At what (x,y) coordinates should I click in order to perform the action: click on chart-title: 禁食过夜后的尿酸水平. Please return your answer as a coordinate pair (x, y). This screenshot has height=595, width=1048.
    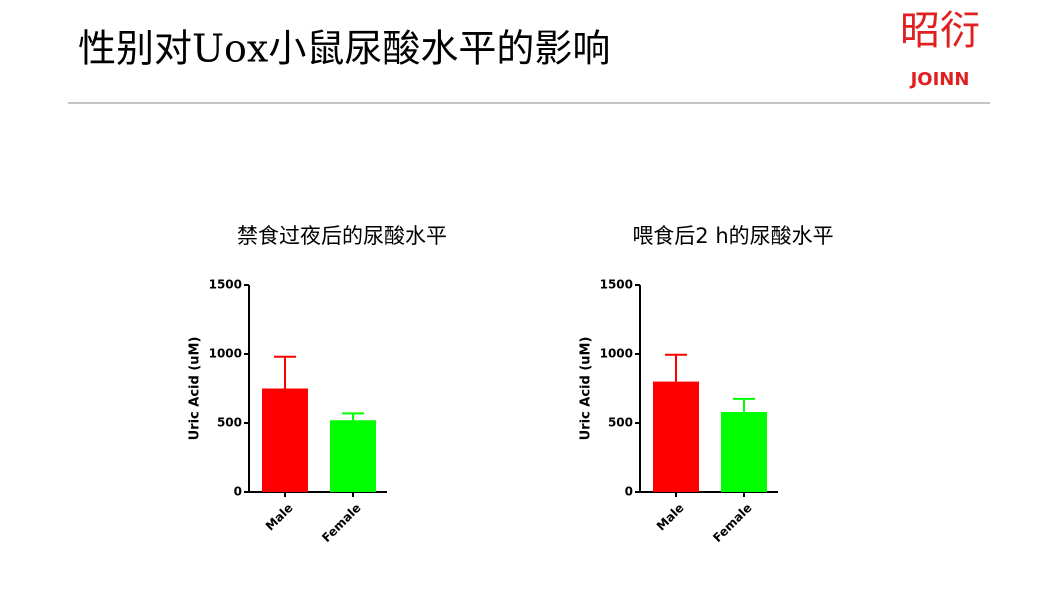
    Looking at the image, I should click on (342, 236).